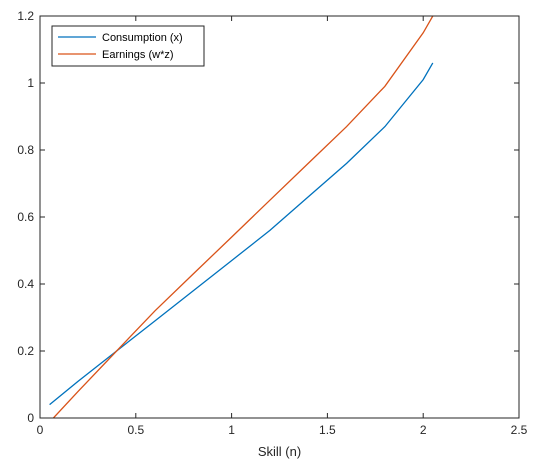  What do you see at coordinates (30, 83) in the screenshot?
I see `y-tick-label: 1` at bounding box center [30, 83].